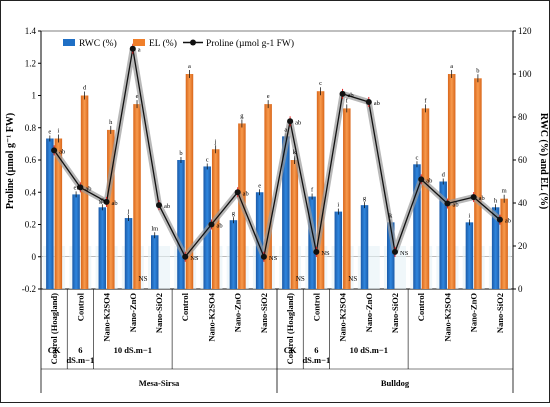 The height and width of the screenshot is (407, 550). I want to click on cultivar-label: Mesa-Sirsa, so click(159, 383).